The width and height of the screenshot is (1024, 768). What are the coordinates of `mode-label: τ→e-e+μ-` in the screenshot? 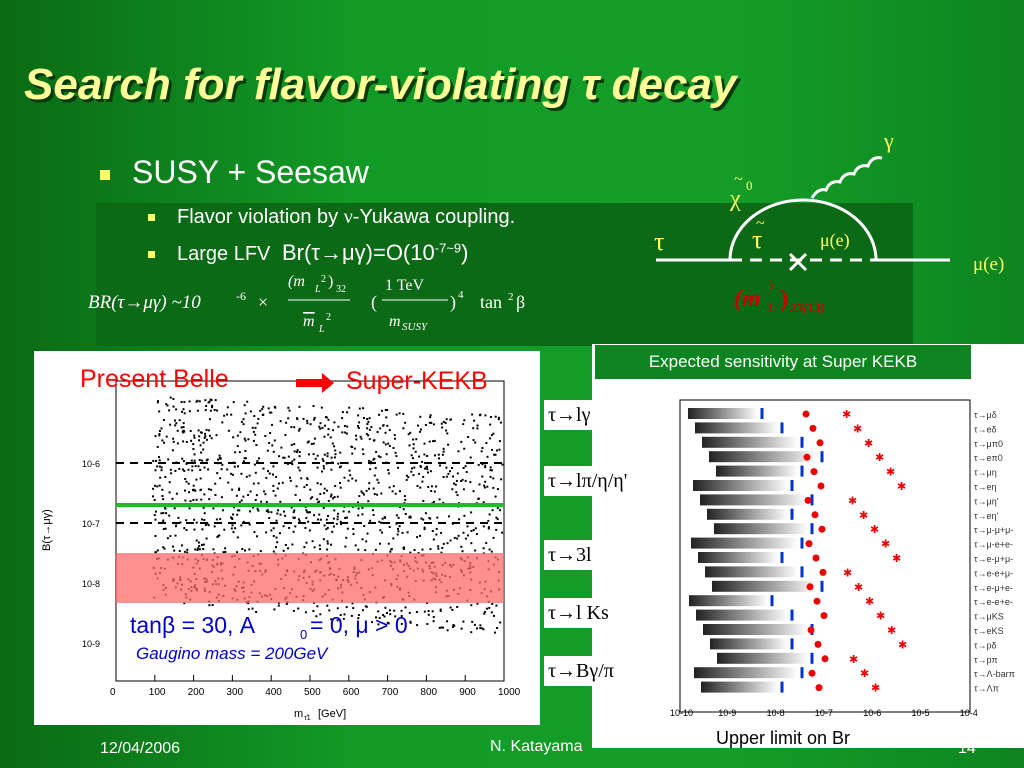 It's located at (993, 573).